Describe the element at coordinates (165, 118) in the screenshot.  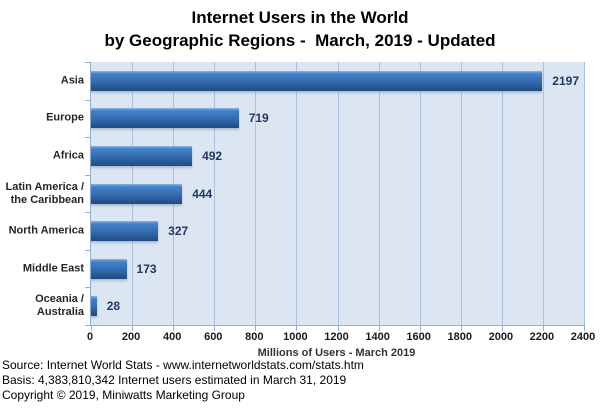
I see `bar-europe` at that location.